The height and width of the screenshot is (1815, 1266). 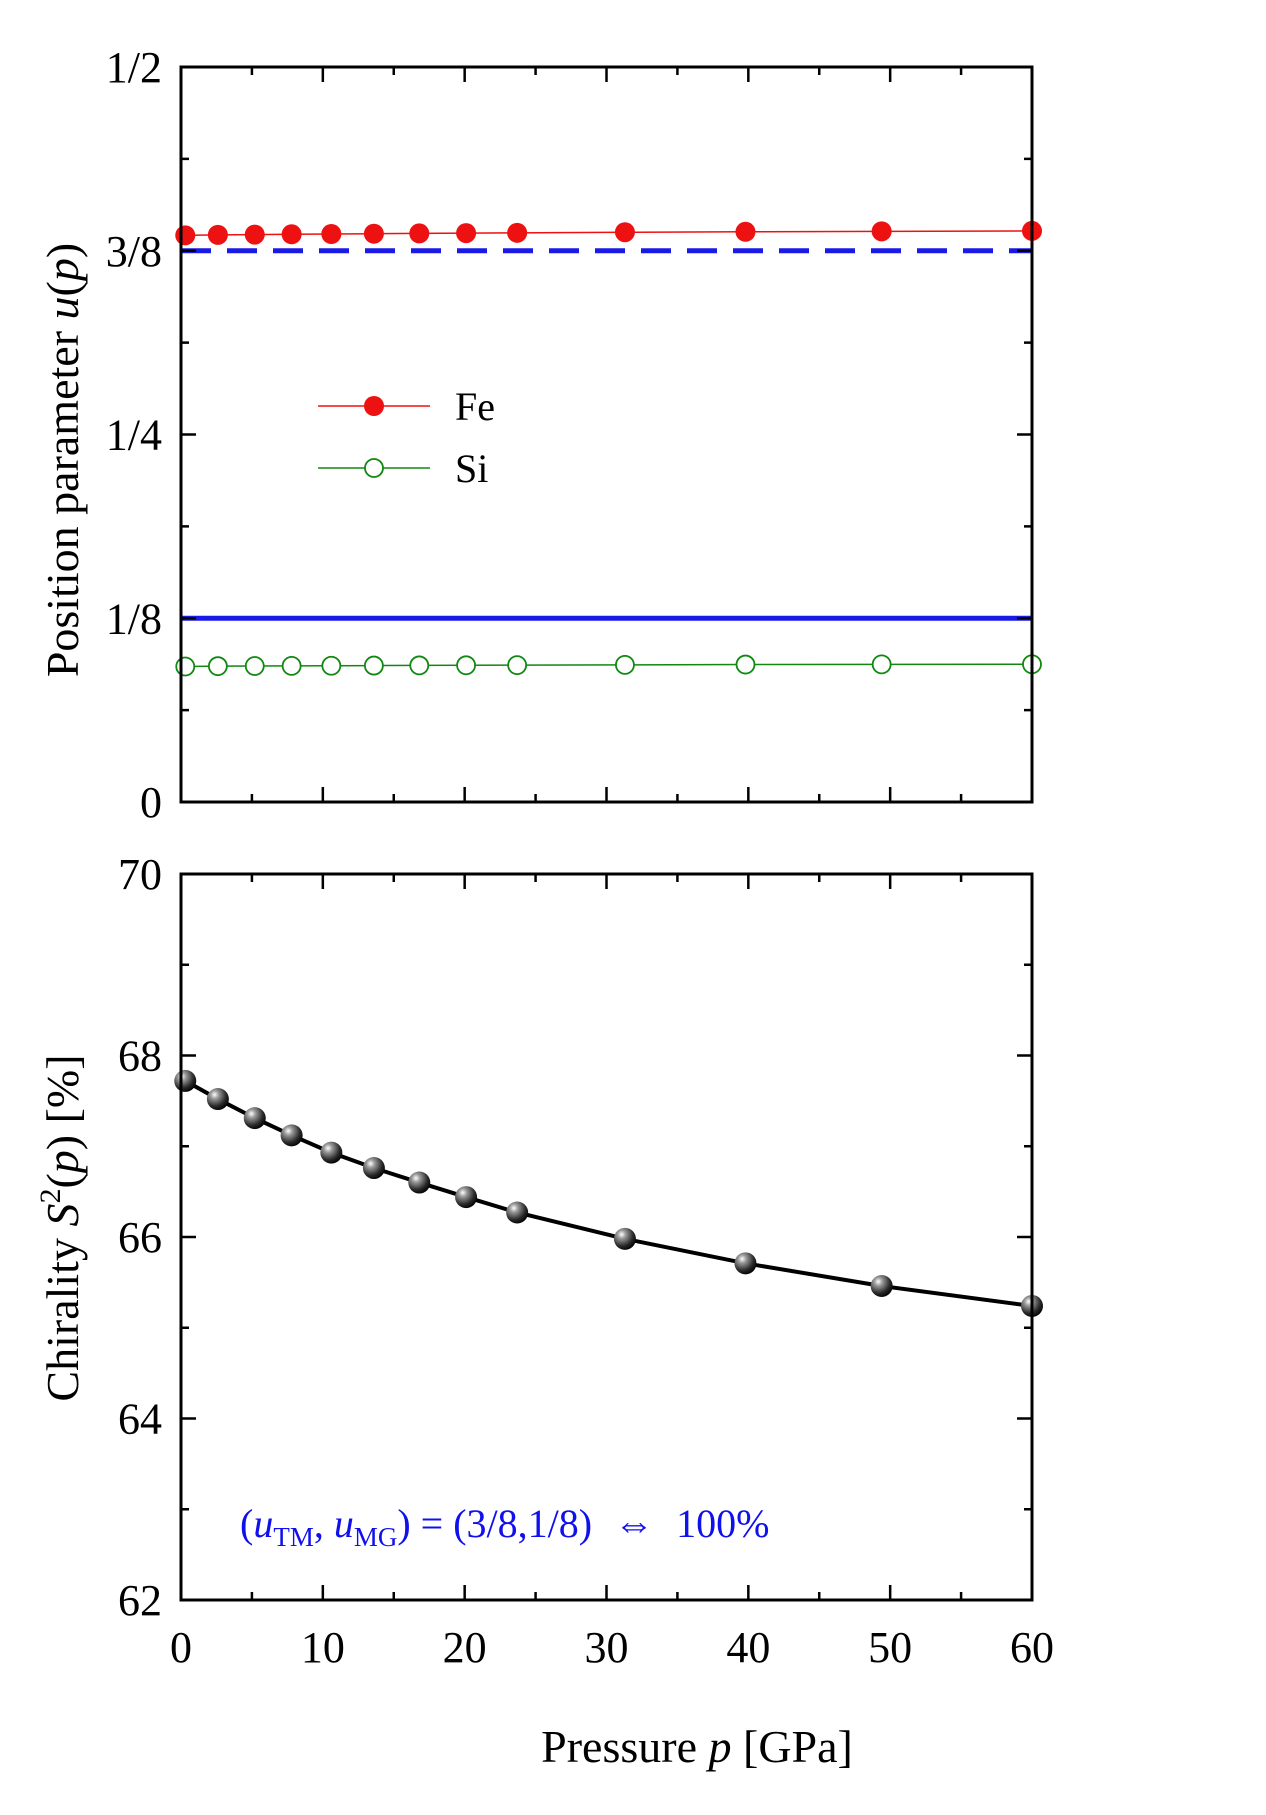 What do you see at coordinates (62, 271) in the screenshot?
I see `top-y-axis-arg: p` at bounding box center [62, 271].